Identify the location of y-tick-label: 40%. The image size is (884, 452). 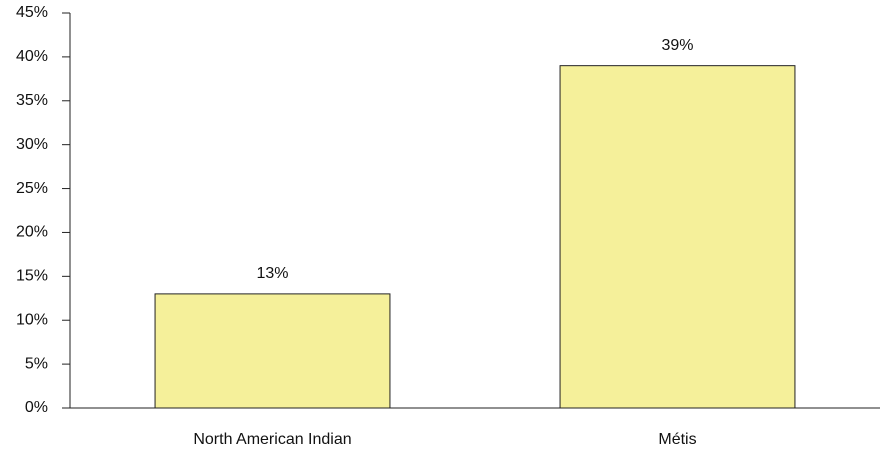
(32, 56).